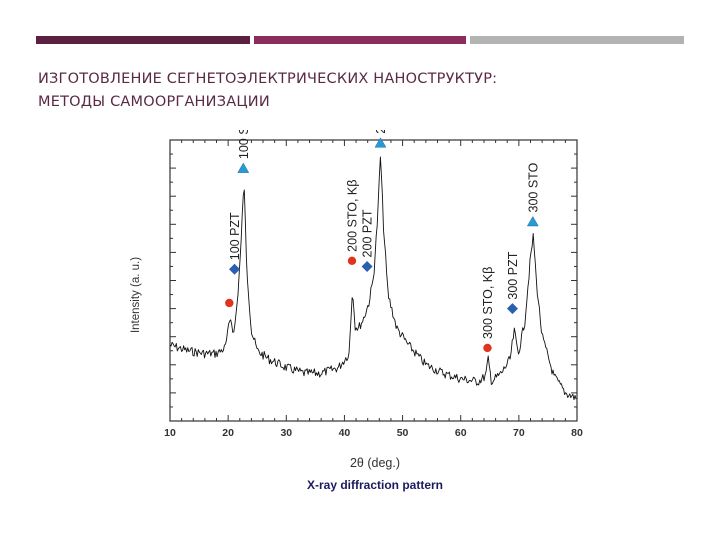 The image size is (720, 540). What do you see at coordinates (577, 433) in the screenshot?
I see `x-tick-label: 80` at bounding box center [577, 433].